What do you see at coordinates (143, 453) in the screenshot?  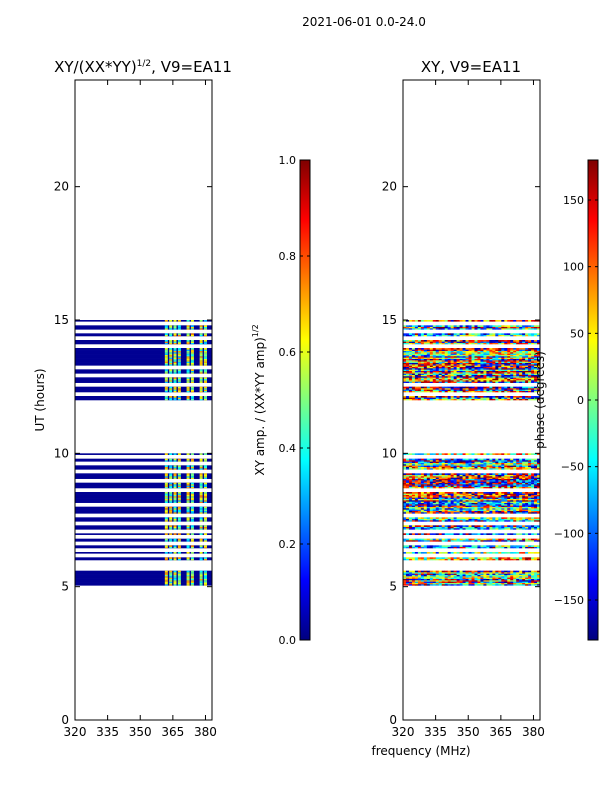 I see `amp-heatmap` at bounding box center [143, 453].